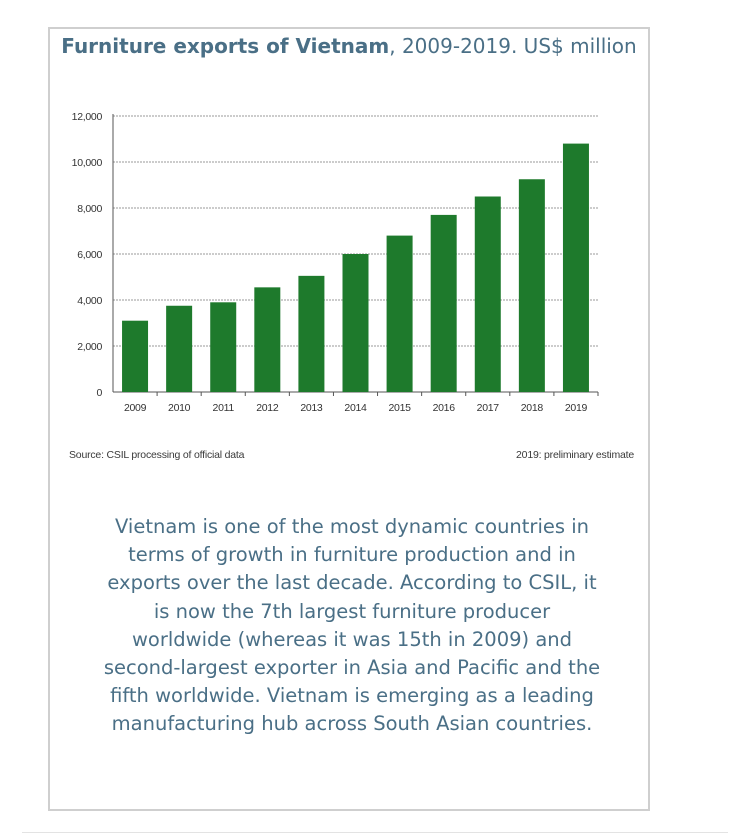 The width and height of the screenshot is (750, 840). Describe the element at coordinates (87, 163) in the screenshot. I see `y-tick-label: 10,000` at that location.